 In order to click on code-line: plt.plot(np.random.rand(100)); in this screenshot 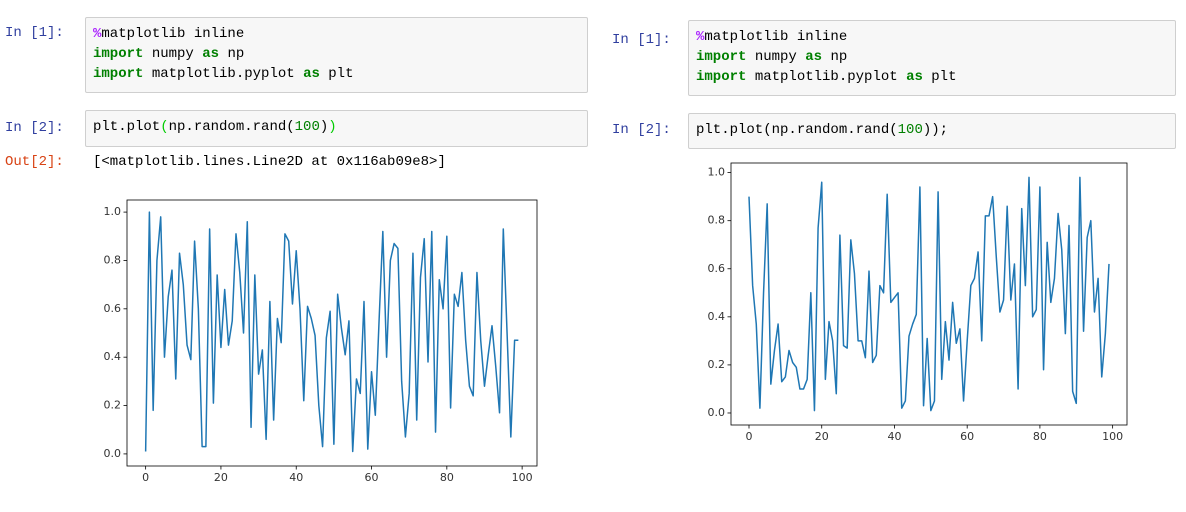, I will do `click(932, 130)`.